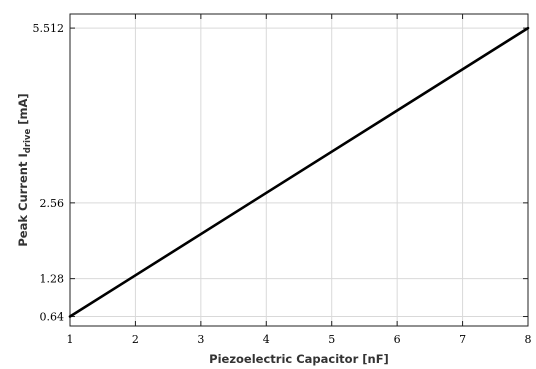 The image size is (536, 369). What do you see at coordinates (135, 339) in the screenshot?
I see `x-tick-label: 2` at bounding box center [135, 339].